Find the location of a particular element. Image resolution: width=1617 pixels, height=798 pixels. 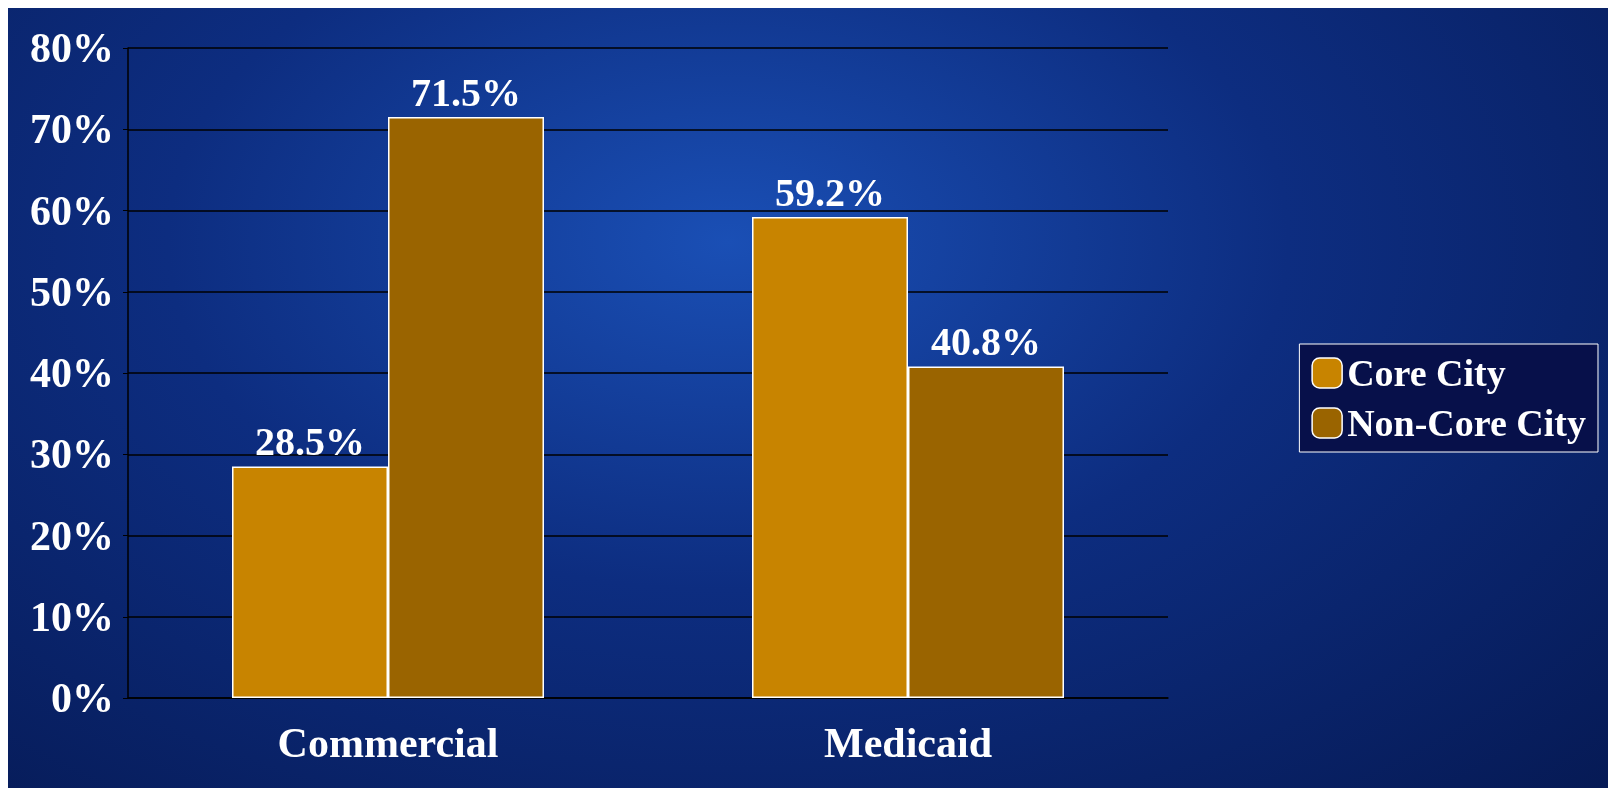

y-tick-label: 0% is located at coordinates (82, 698).